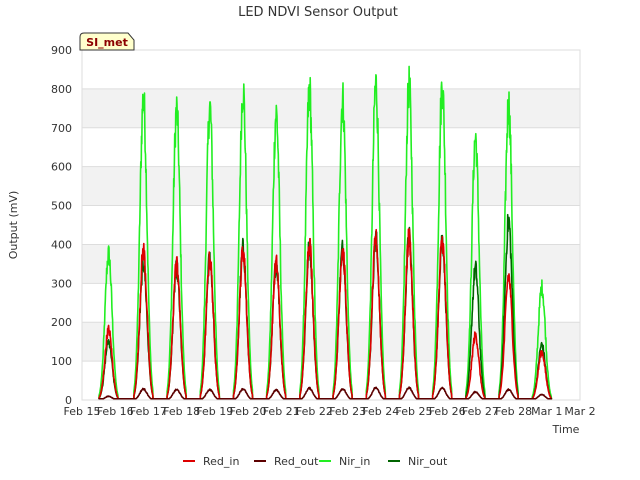  Describe the element at coordinates (148, 411) in the screenshot. I see `x-tick-label-2: Feb 17` at that location.